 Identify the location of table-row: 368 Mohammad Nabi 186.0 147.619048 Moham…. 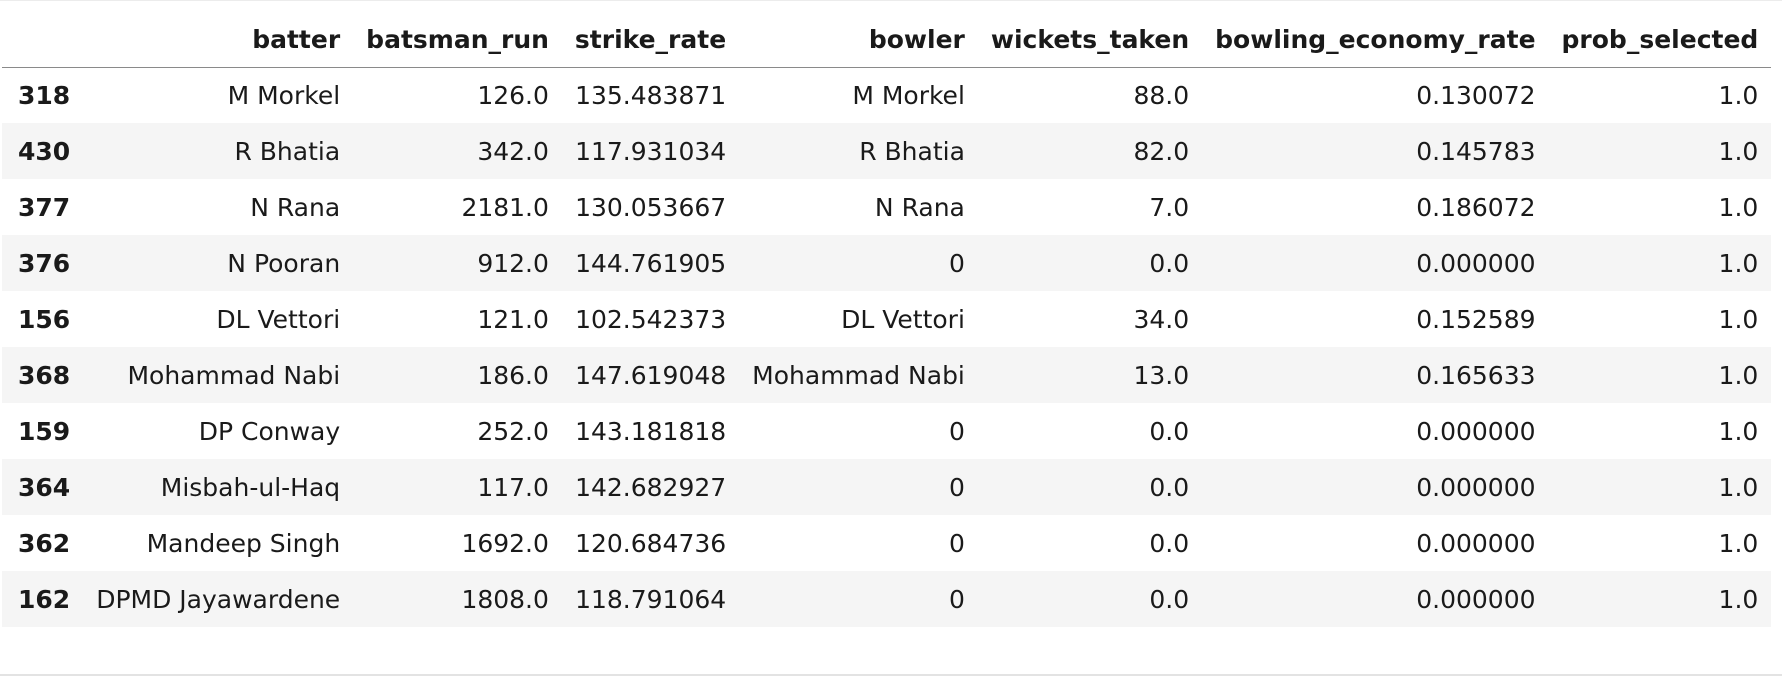
(887, 375).